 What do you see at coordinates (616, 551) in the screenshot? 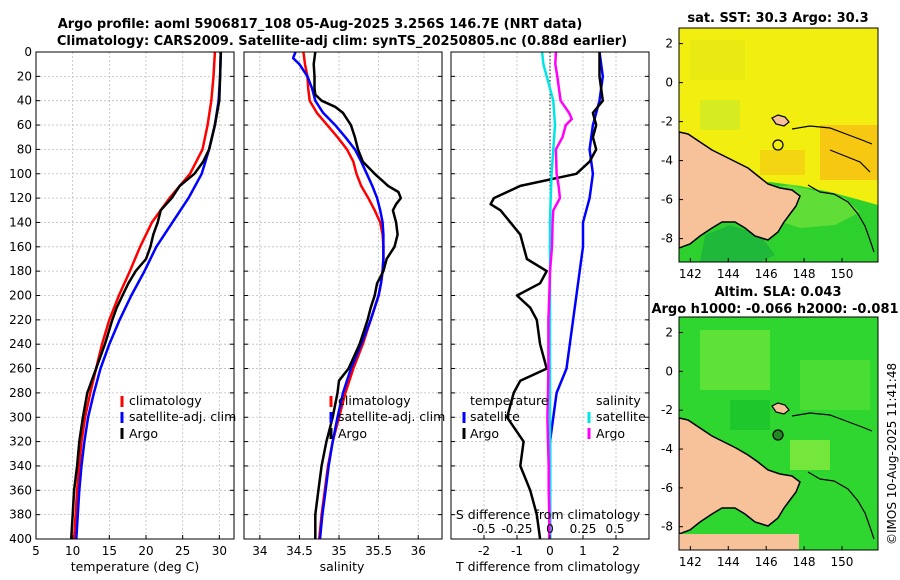
I see `x-tick-label: 2` at bounding box center [616, 551].